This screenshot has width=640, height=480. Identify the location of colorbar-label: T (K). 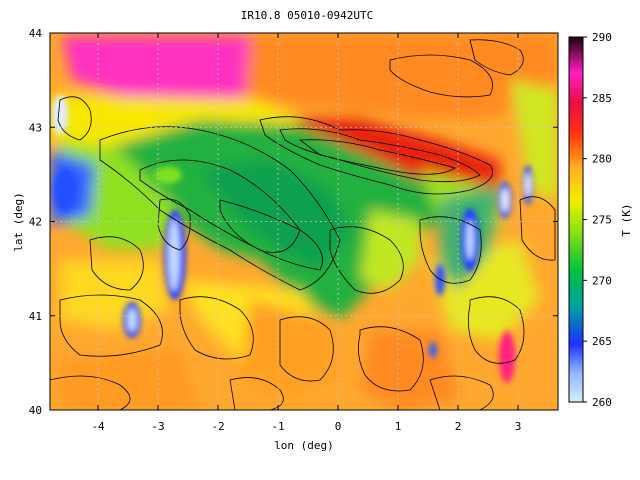
(626, 219).